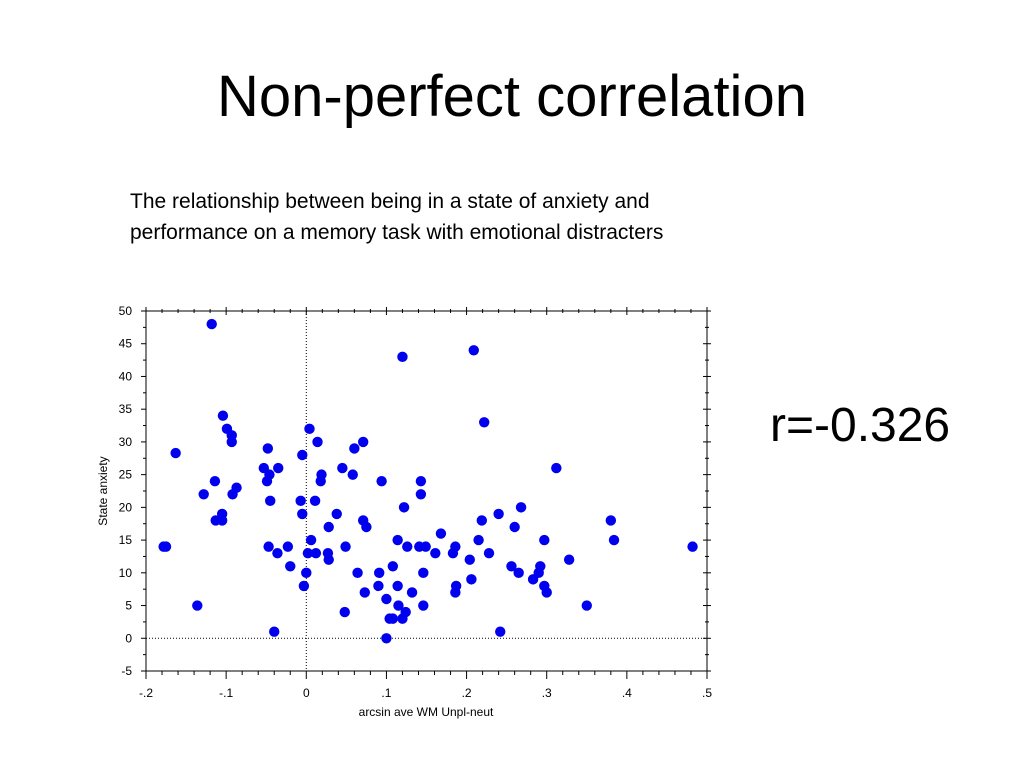 This screenshot has width=1024, height=768. Describe the element at coordinates (126, 540) in the screenshot. I see `y-tick-label: 15` at that location.